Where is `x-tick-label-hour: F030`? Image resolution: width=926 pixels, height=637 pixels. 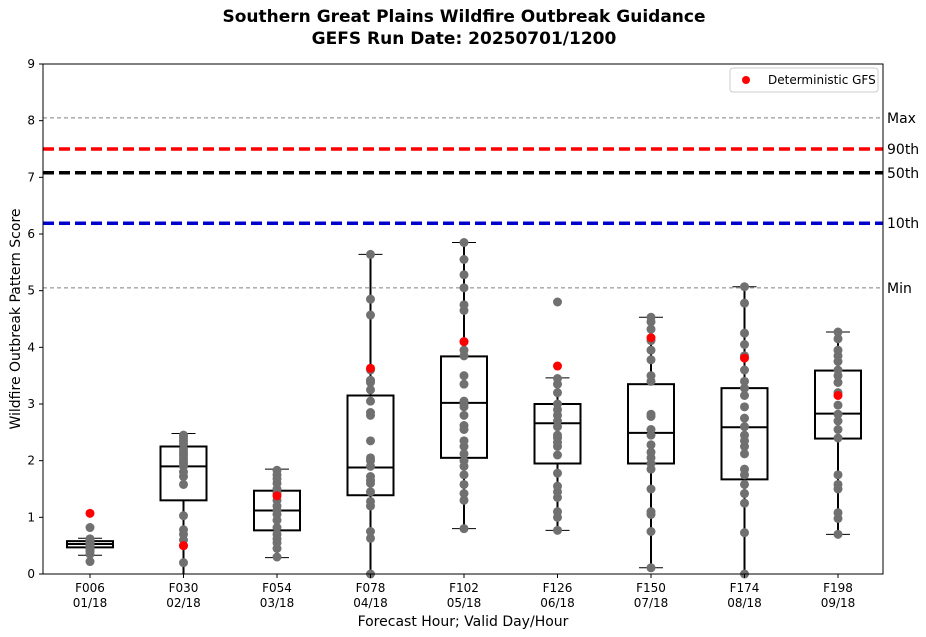
x-tick-label-hour: F030 is located at coordinates (184, 588).